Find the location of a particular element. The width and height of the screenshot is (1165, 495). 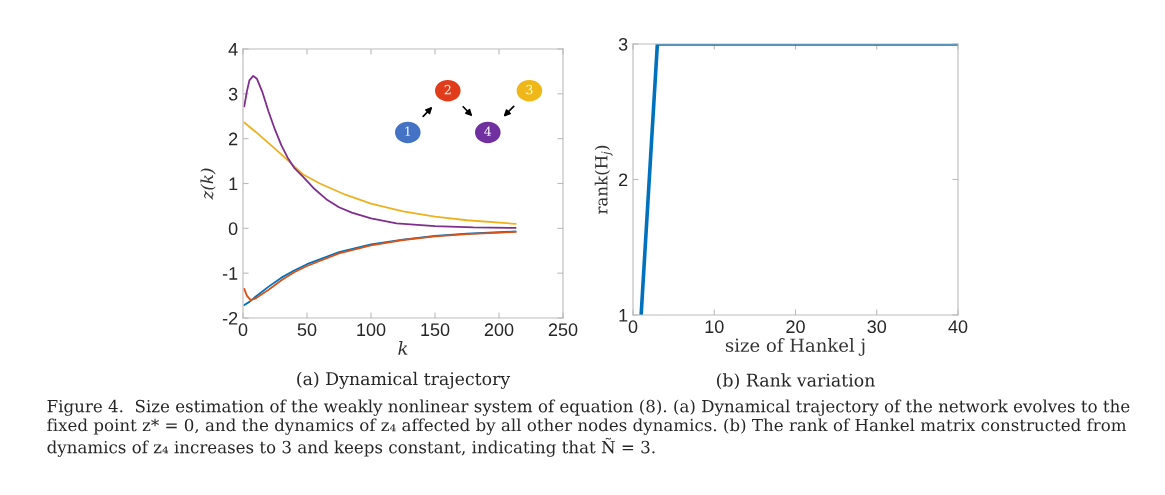

y-tick-label: 0 is located at coordinates (233, 229).